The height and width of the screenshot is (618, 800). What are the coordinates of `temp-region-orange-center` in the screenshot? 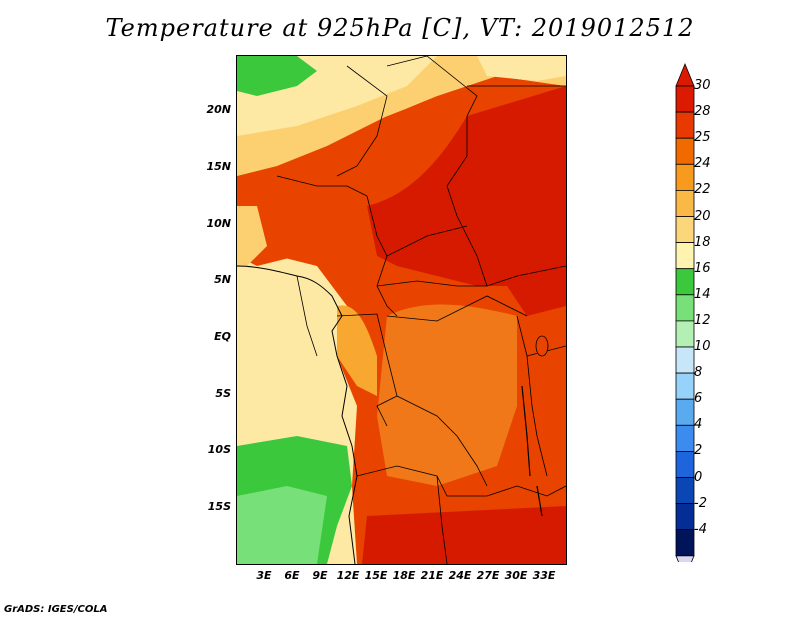 It's located at (447, 395).